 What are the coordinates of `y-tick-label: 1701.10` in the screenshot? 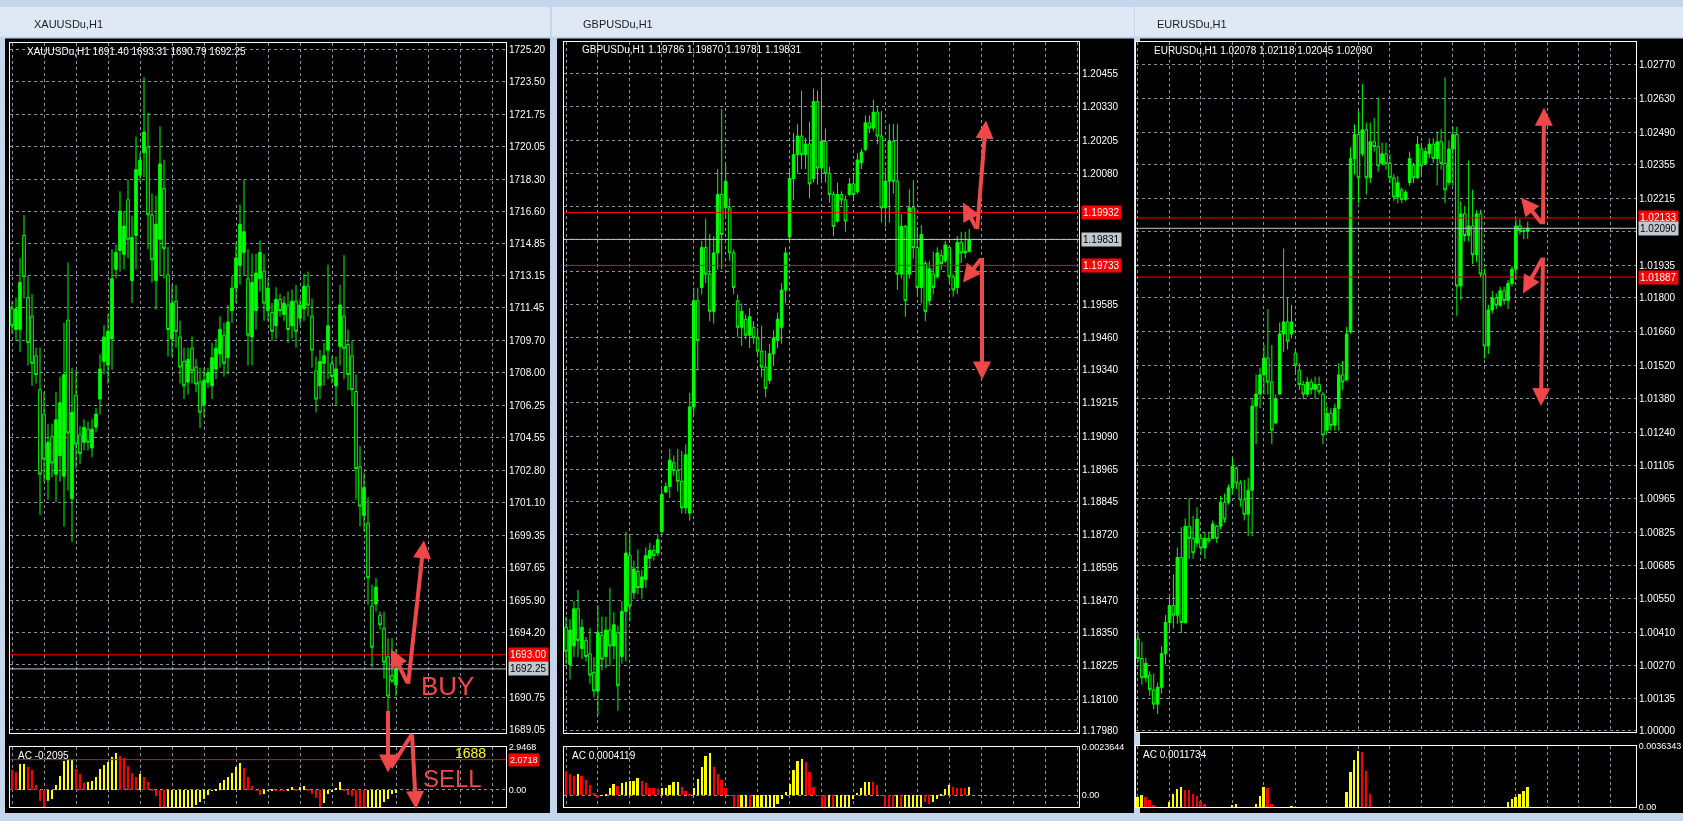 It's located at (527, 502).